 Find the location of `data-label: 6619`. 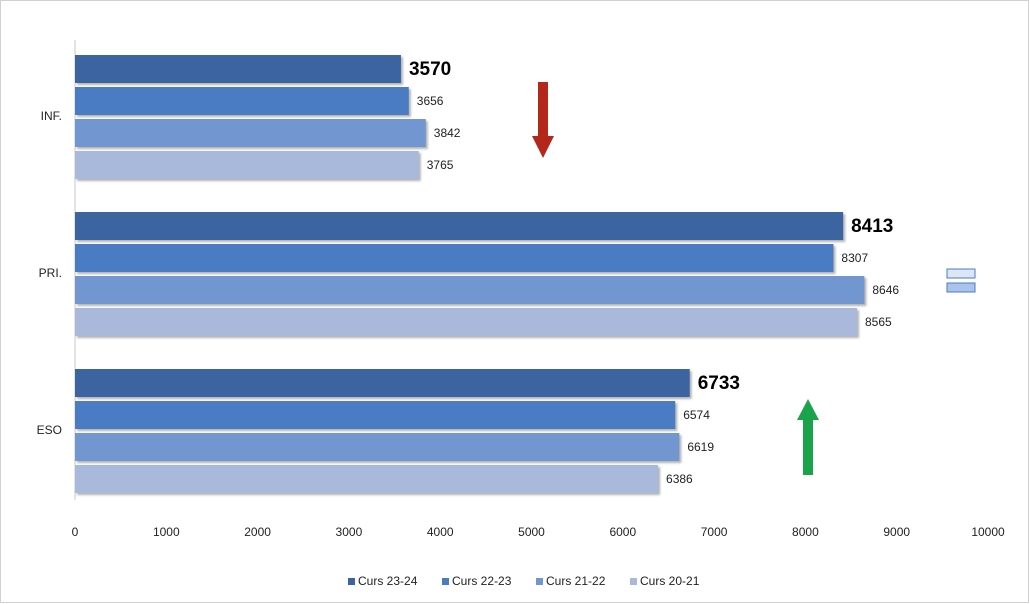

data-label: 6619 is located at coordinates (700, 447).